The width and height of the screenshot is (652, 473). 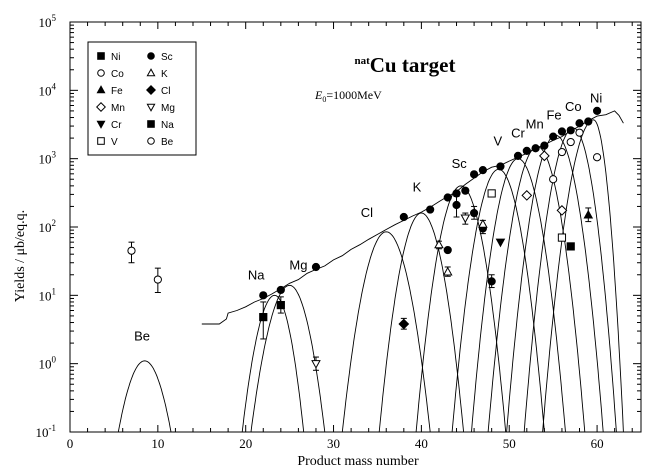 I want to click on legend-label: Cr, so click(x=116, y=125).